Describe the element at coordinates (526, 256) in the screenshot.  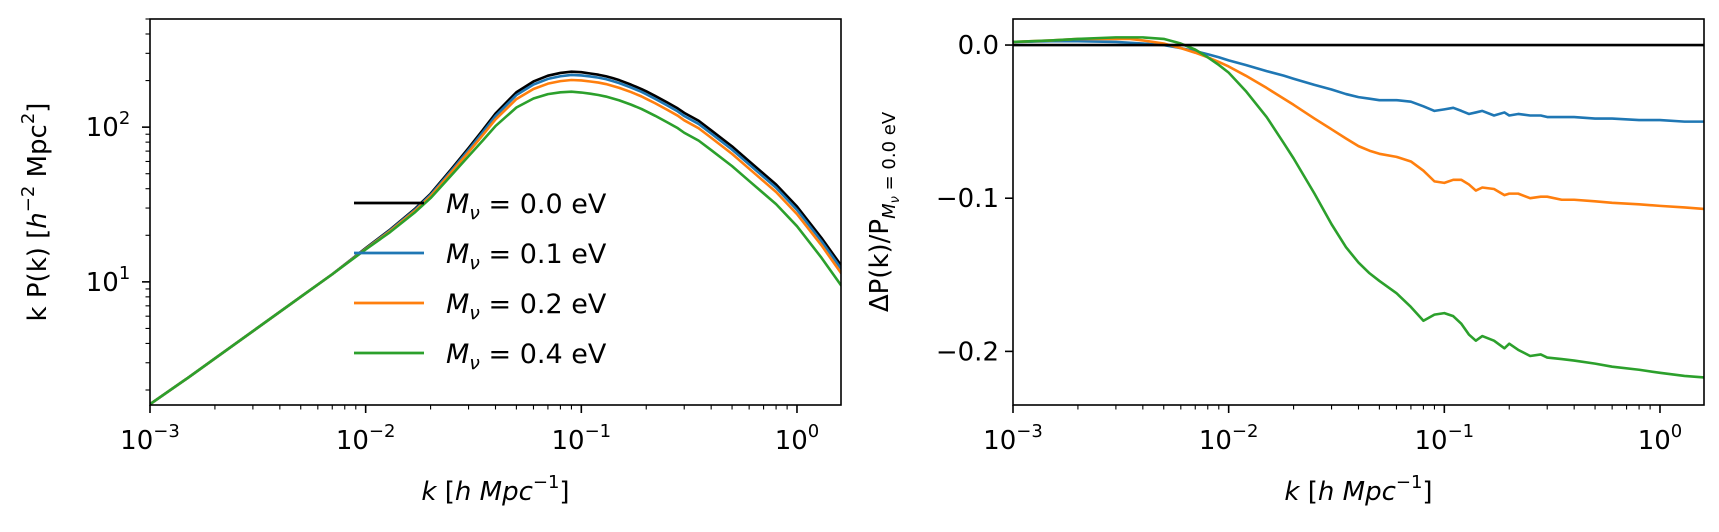
I see `legend-label: Mν = 0.1 eV` at that location.